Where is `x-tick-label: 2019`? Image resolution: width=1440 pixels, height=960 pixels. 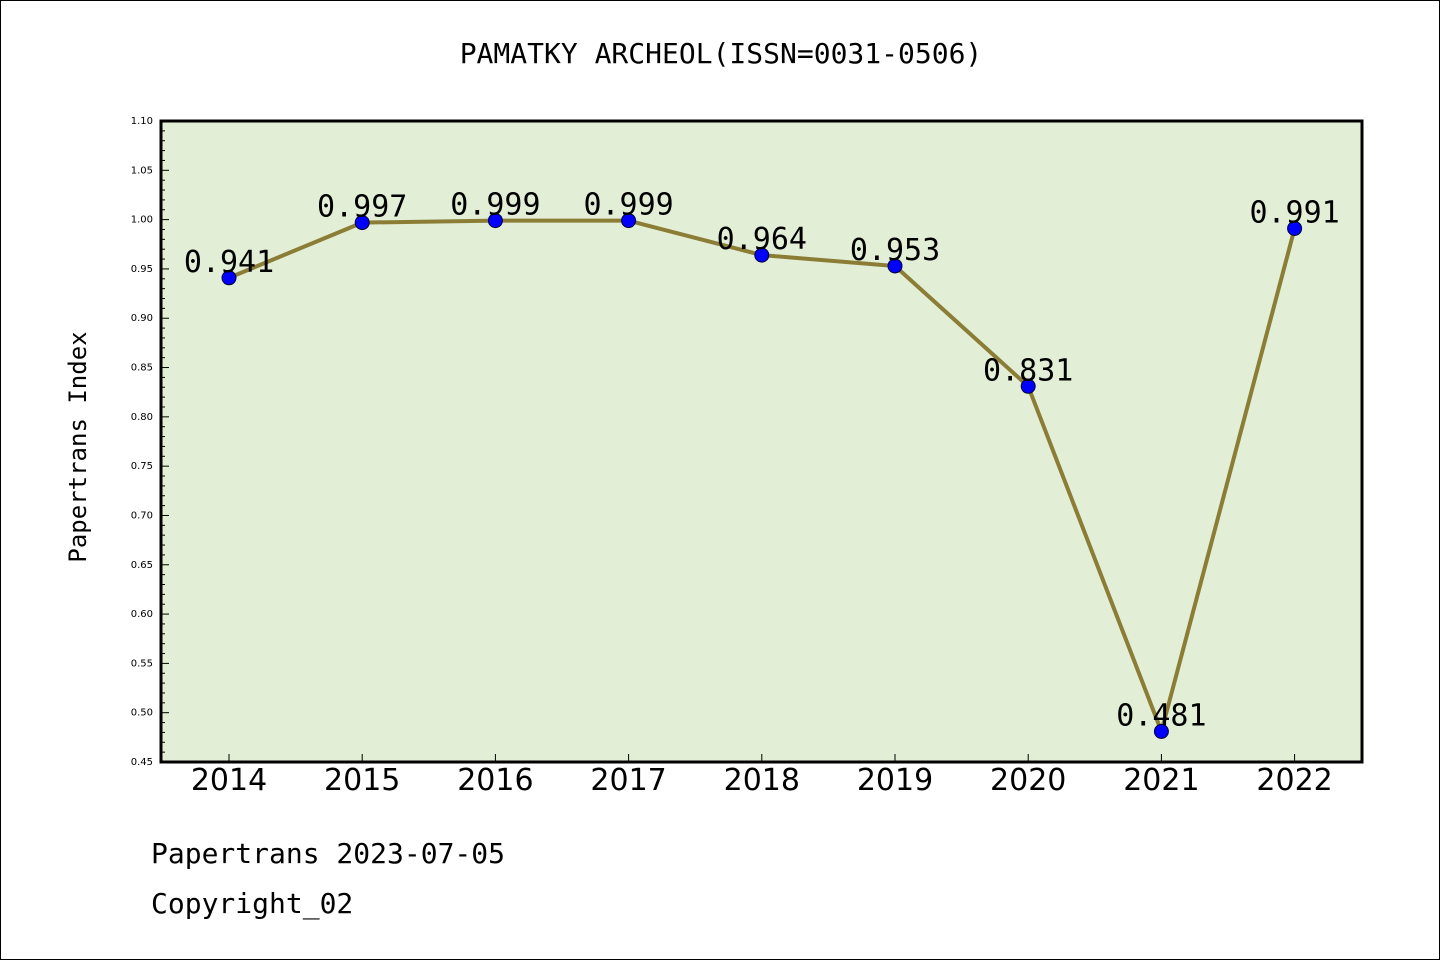
x-tick-label: 2019 is located at coordinates (895, 780).